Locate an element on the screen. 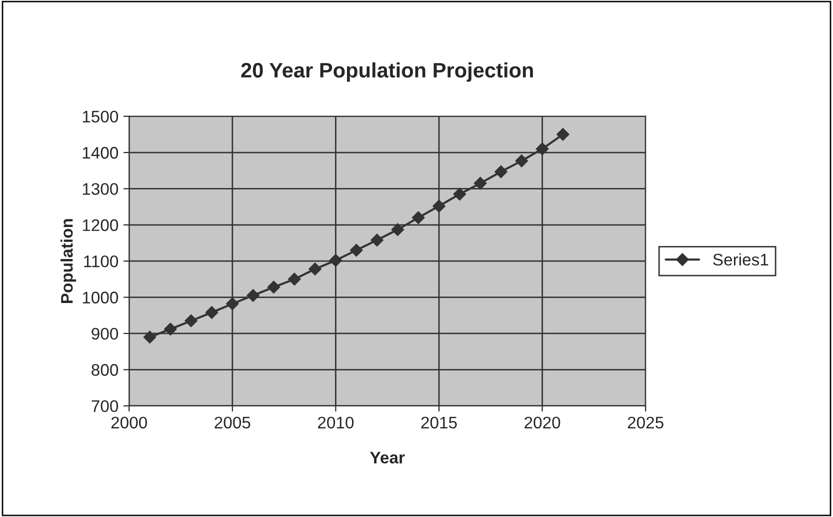 The height and width of the screenshot is (517, 833). y-tick-label: 900 is located at coordinates (105, 334).